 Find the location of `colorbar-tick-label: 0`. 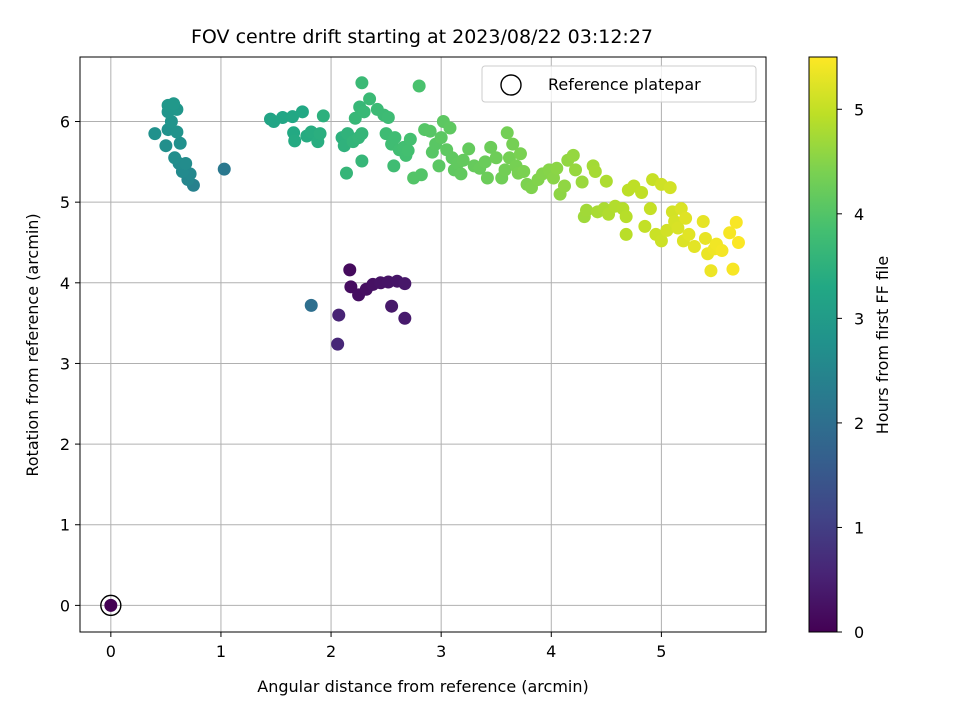

colorbar-tick-label: 0 is located at coordinates (859, 632).